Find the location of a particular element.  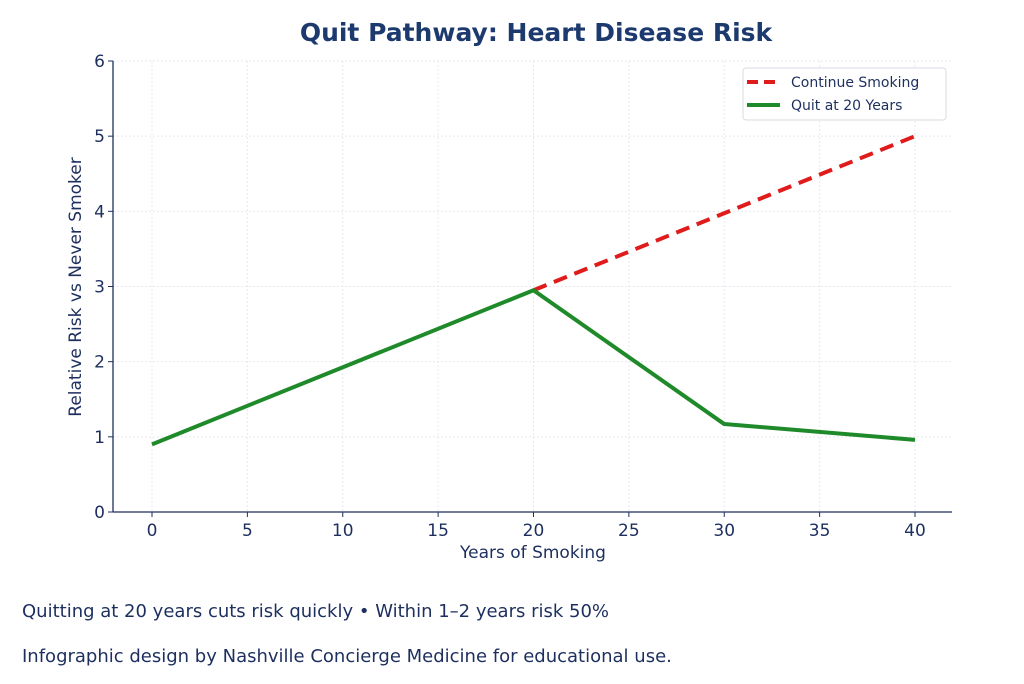

chart-title: Quit Pathway: Heart Disease Risk is located at coordinates (537, 32).